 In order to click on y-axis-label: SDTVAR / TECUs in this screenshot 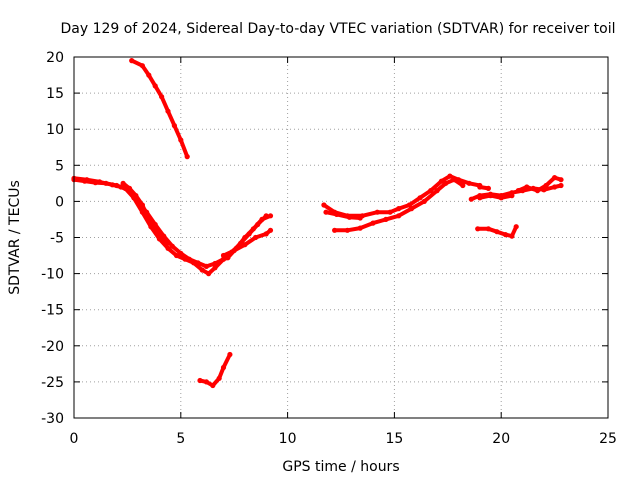, I will do `click(15, 237)`.